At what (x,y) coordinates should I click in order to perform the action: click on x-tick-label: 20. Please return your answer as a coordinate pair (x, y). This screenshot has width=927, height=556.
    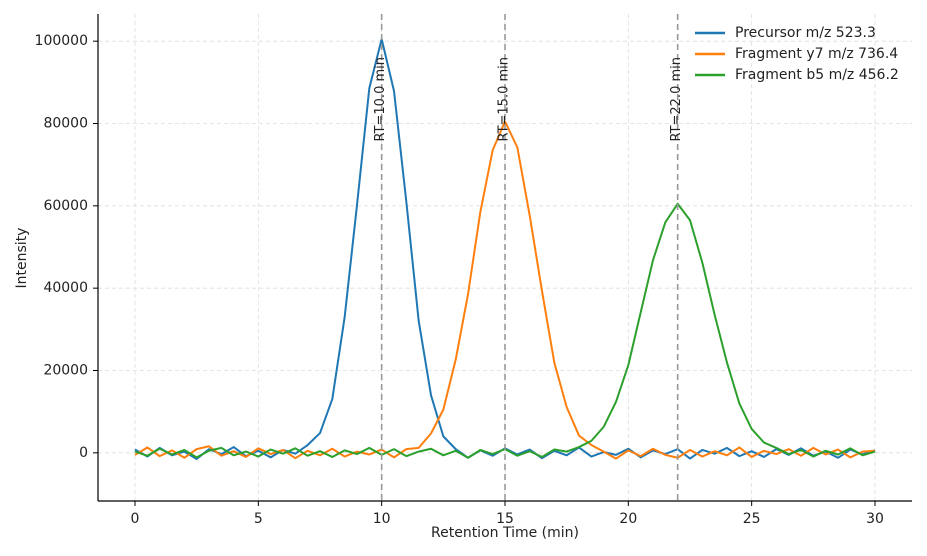
    Looking at the image, I should click on (628, 519).